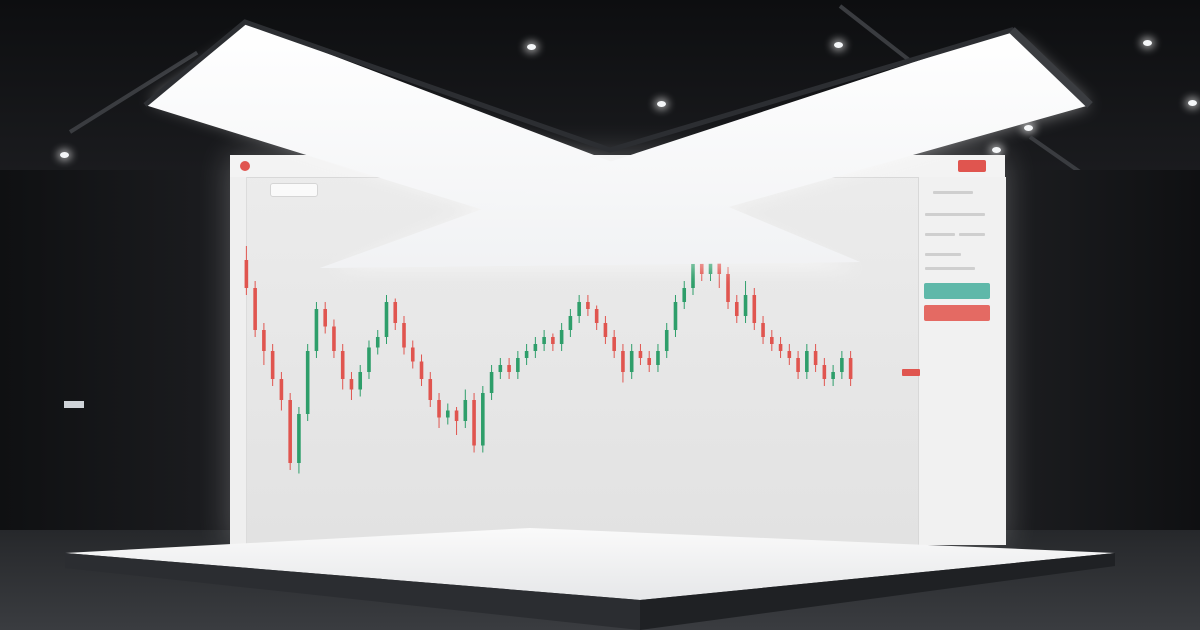 This screenshot has width=1200, height=630. What do you see at coordinates (352, 591) in the screenshot?
I see `stage-side-left` at bounding box center [352, 591].